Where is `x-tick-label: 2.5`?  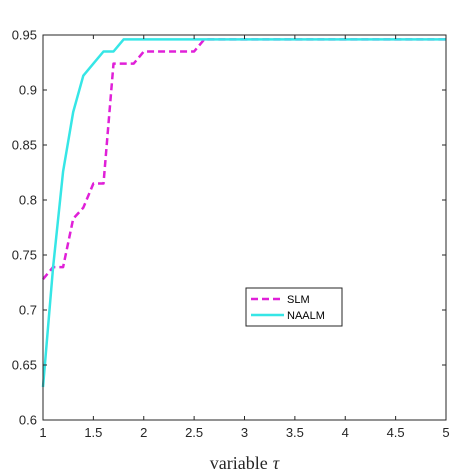 x-tick-label: 2.5 is located at coordinates (194, 432).